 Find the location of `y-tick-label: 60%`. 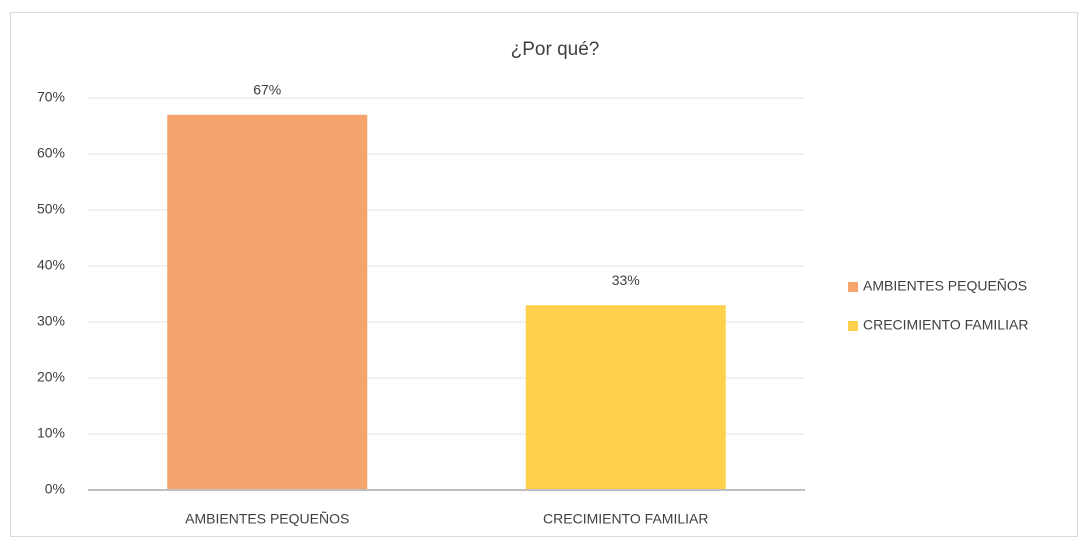

y-tick-label: 60% is located at coordinates (51, 153).